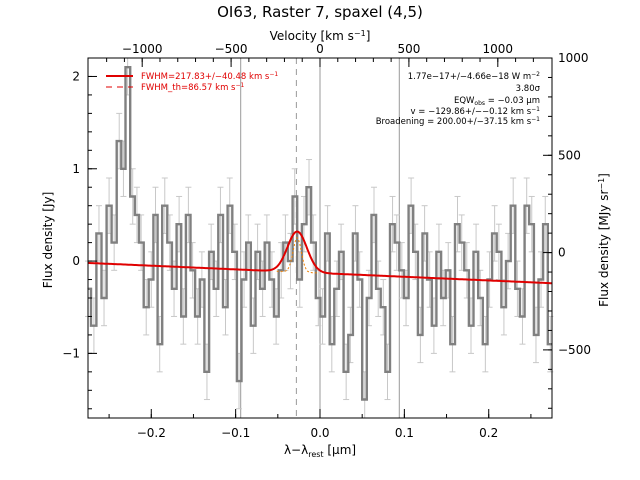  I want to click on legend-text-fwhm: FWHM=217.83+/−40.48 km s, so click(205, 77).